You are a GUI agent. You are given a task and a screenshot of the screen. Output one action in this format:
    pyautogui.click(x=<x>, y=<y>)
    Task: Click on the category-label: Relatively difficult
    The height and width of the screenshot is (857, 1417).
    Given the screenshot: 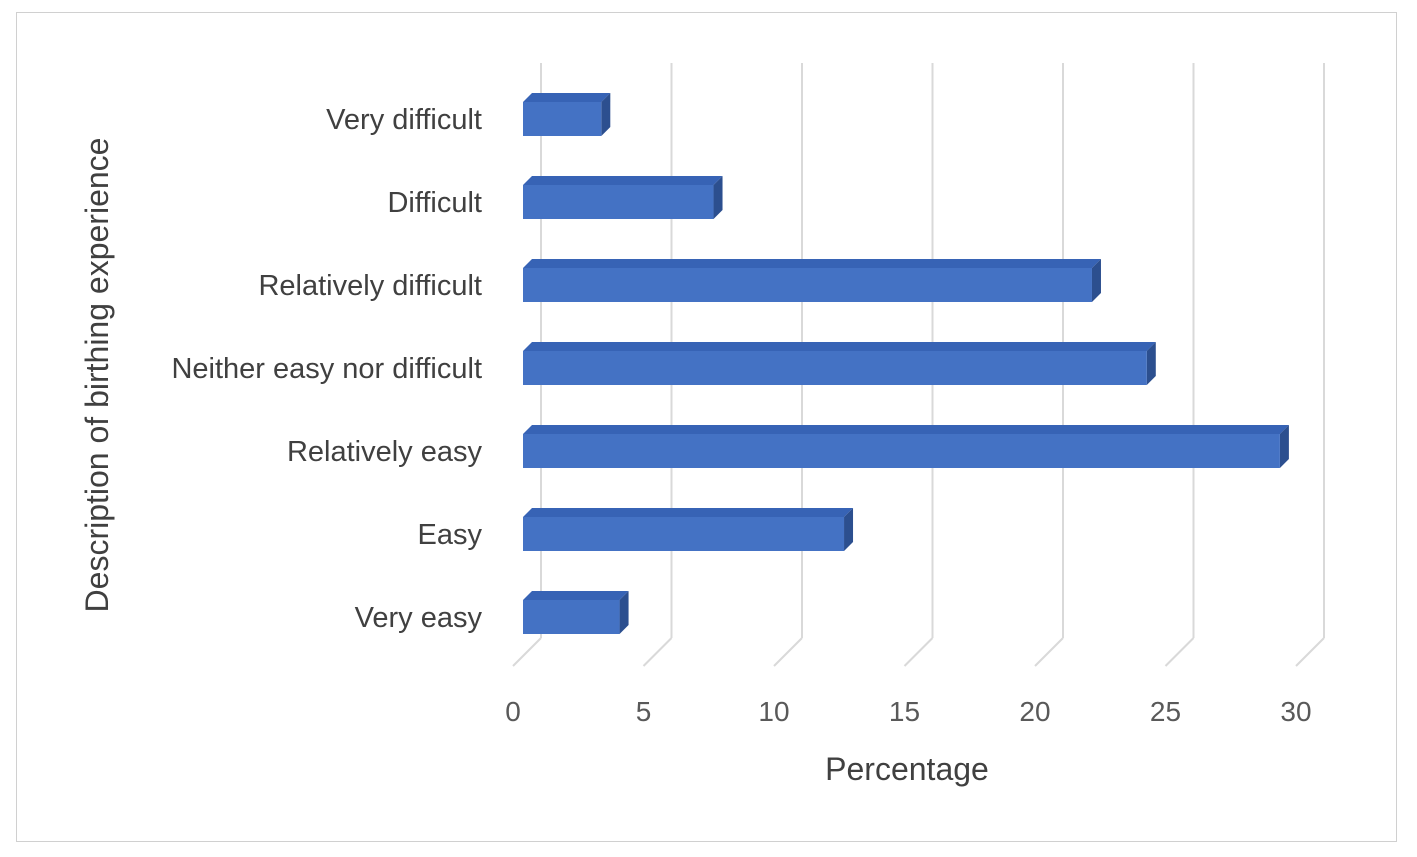 What is the action you would take?
    pyautogui.click(x=370, y=286)
    